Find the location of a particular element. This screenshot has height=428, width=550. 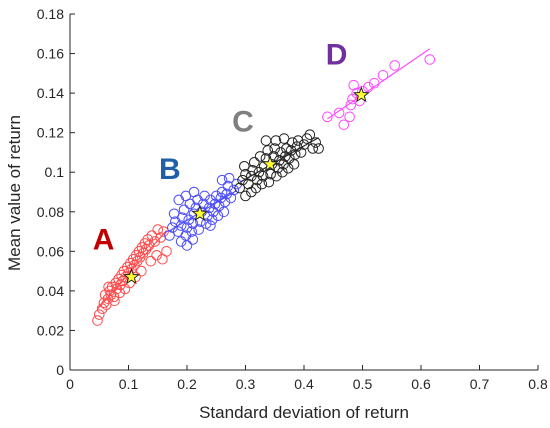

y-axis-label: Mean value of return is located at coordinates (14, 193).